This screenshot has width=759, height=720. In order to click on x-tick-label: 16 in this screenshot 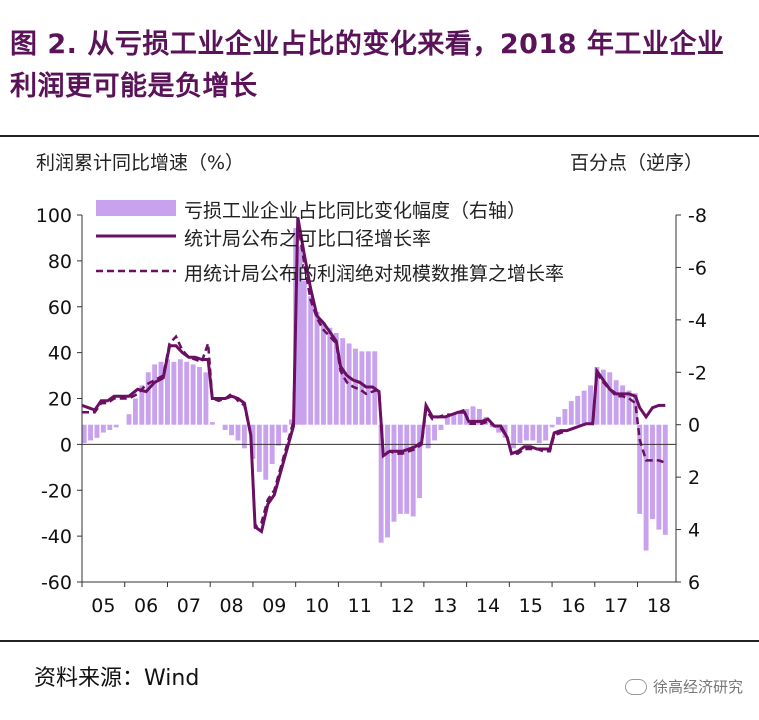, I will do `click(573, 606)`.